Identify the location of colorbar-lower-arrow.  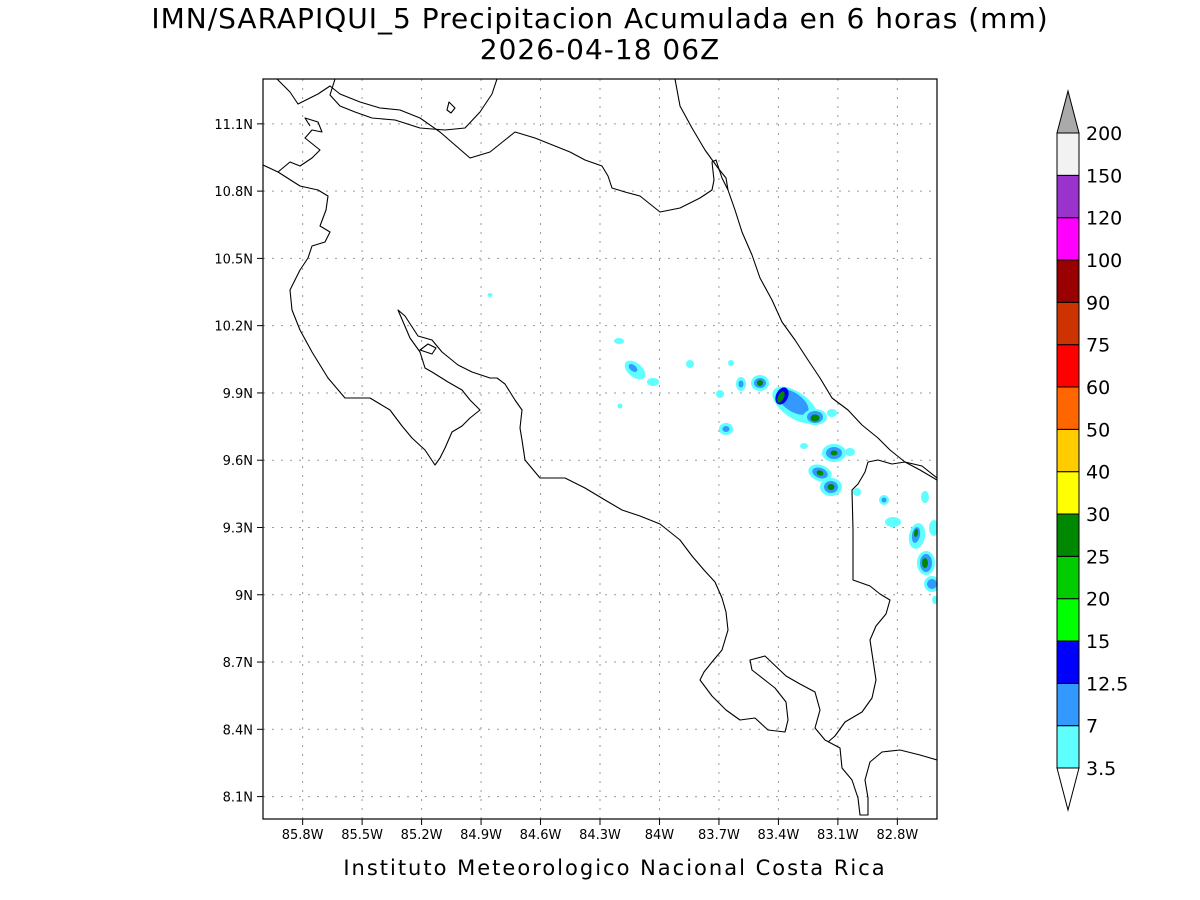
(1068, 789).